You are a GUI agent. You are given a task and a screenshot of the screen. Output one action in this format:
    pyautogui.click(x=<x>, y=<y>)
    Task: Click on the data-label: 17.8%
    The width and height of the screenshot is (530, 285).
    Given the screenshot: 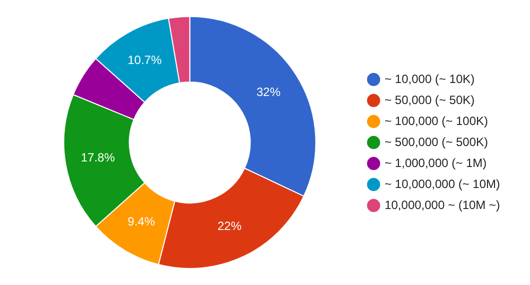 What is the action you would take?
    pyautogui.click(x=98, y=157)
    